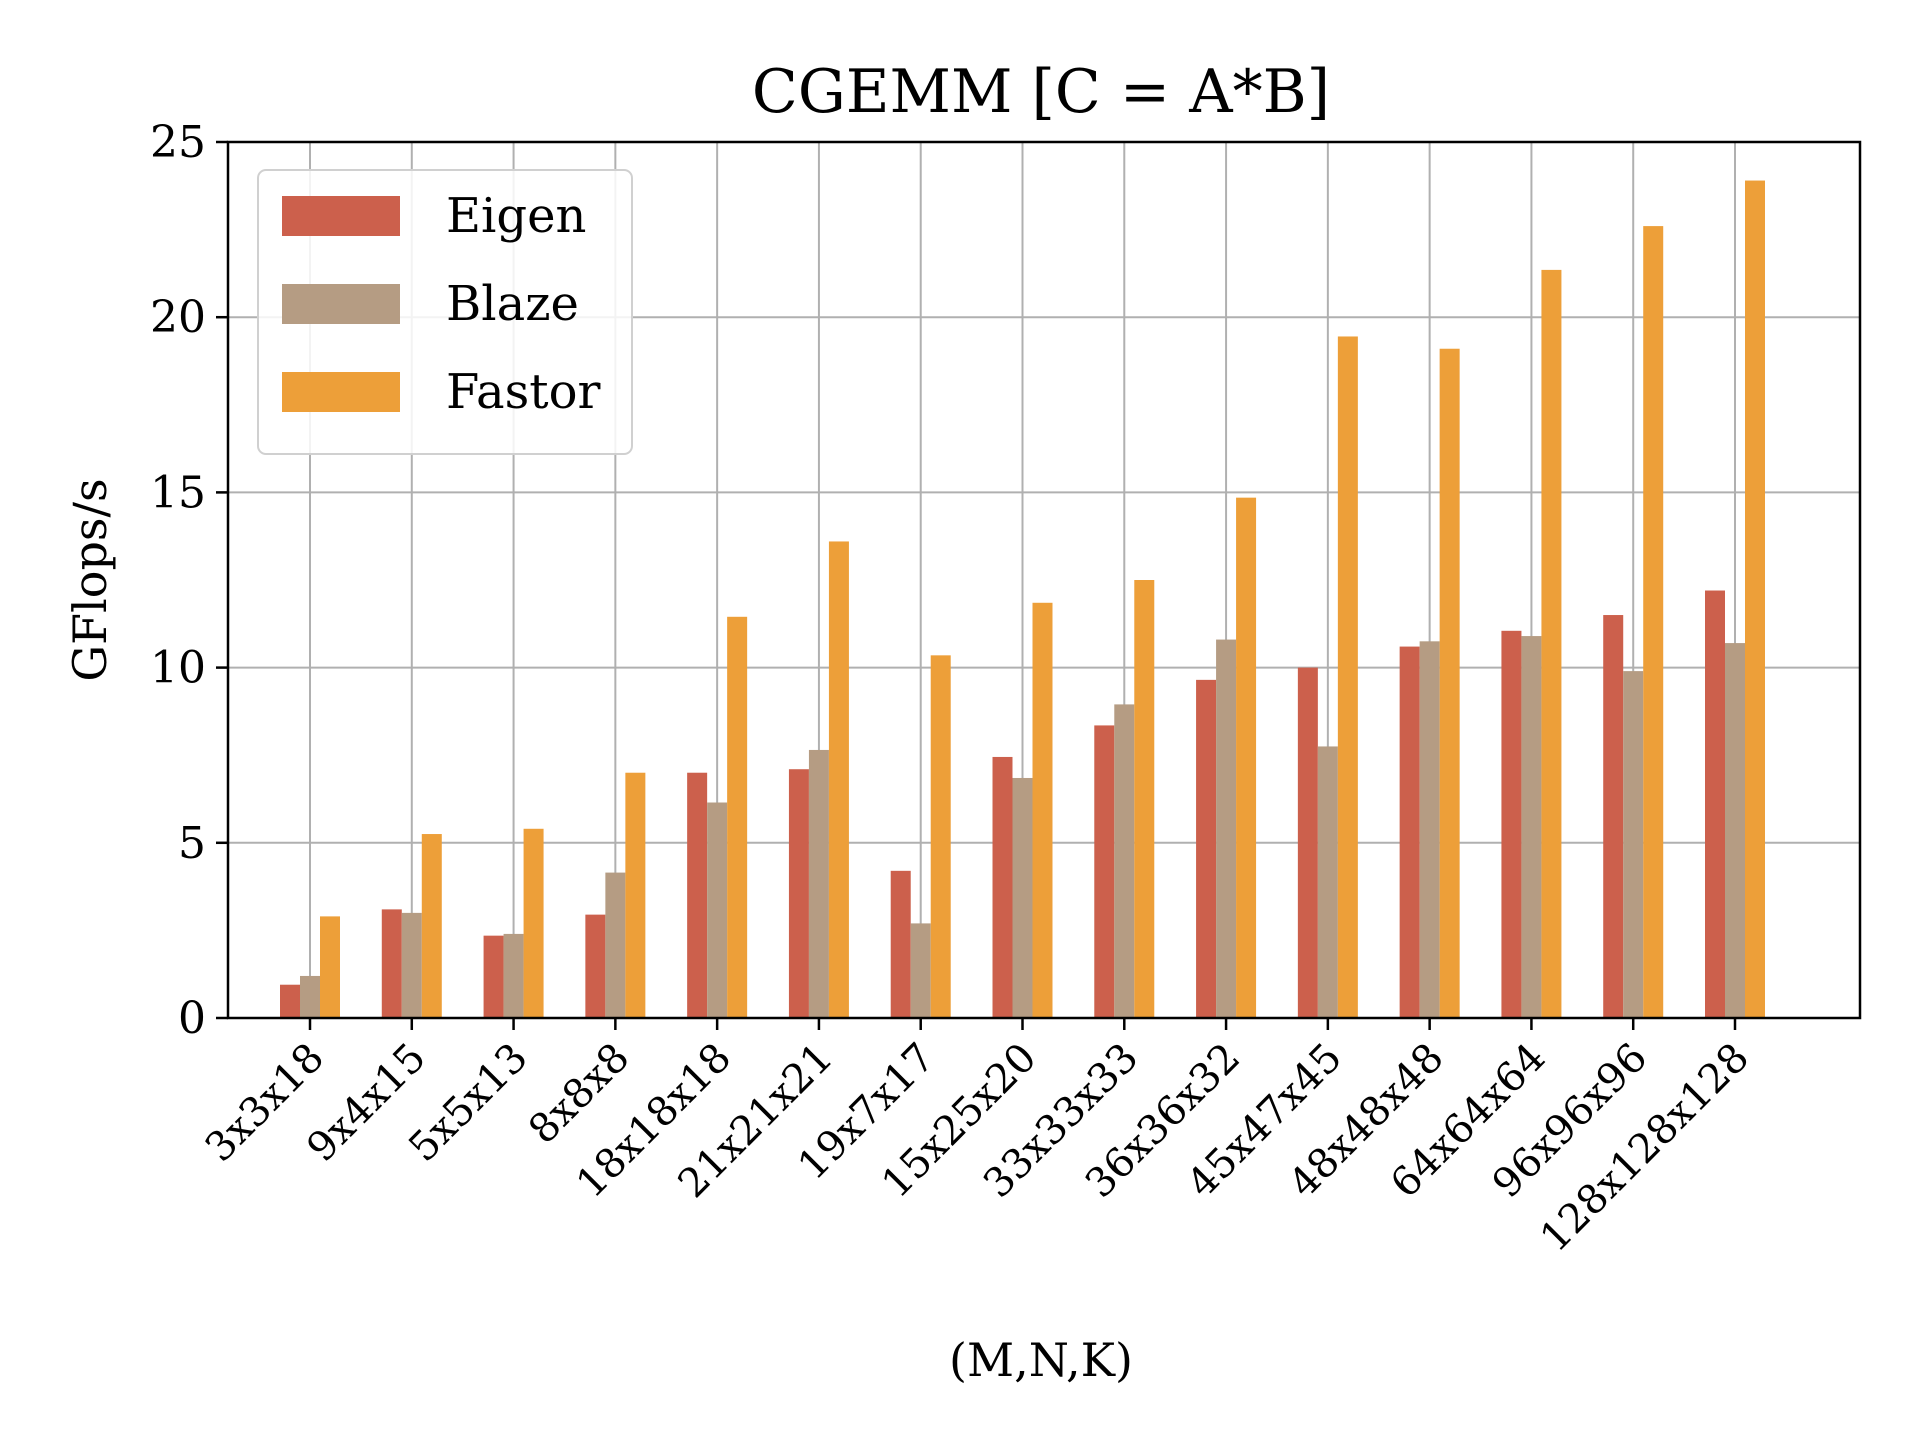 This screenshot has height=1440, width=1920. Describe the element at coordinates (512, 304) in the screenshot. I see `legend-label-blaze: Blaze` at that location.